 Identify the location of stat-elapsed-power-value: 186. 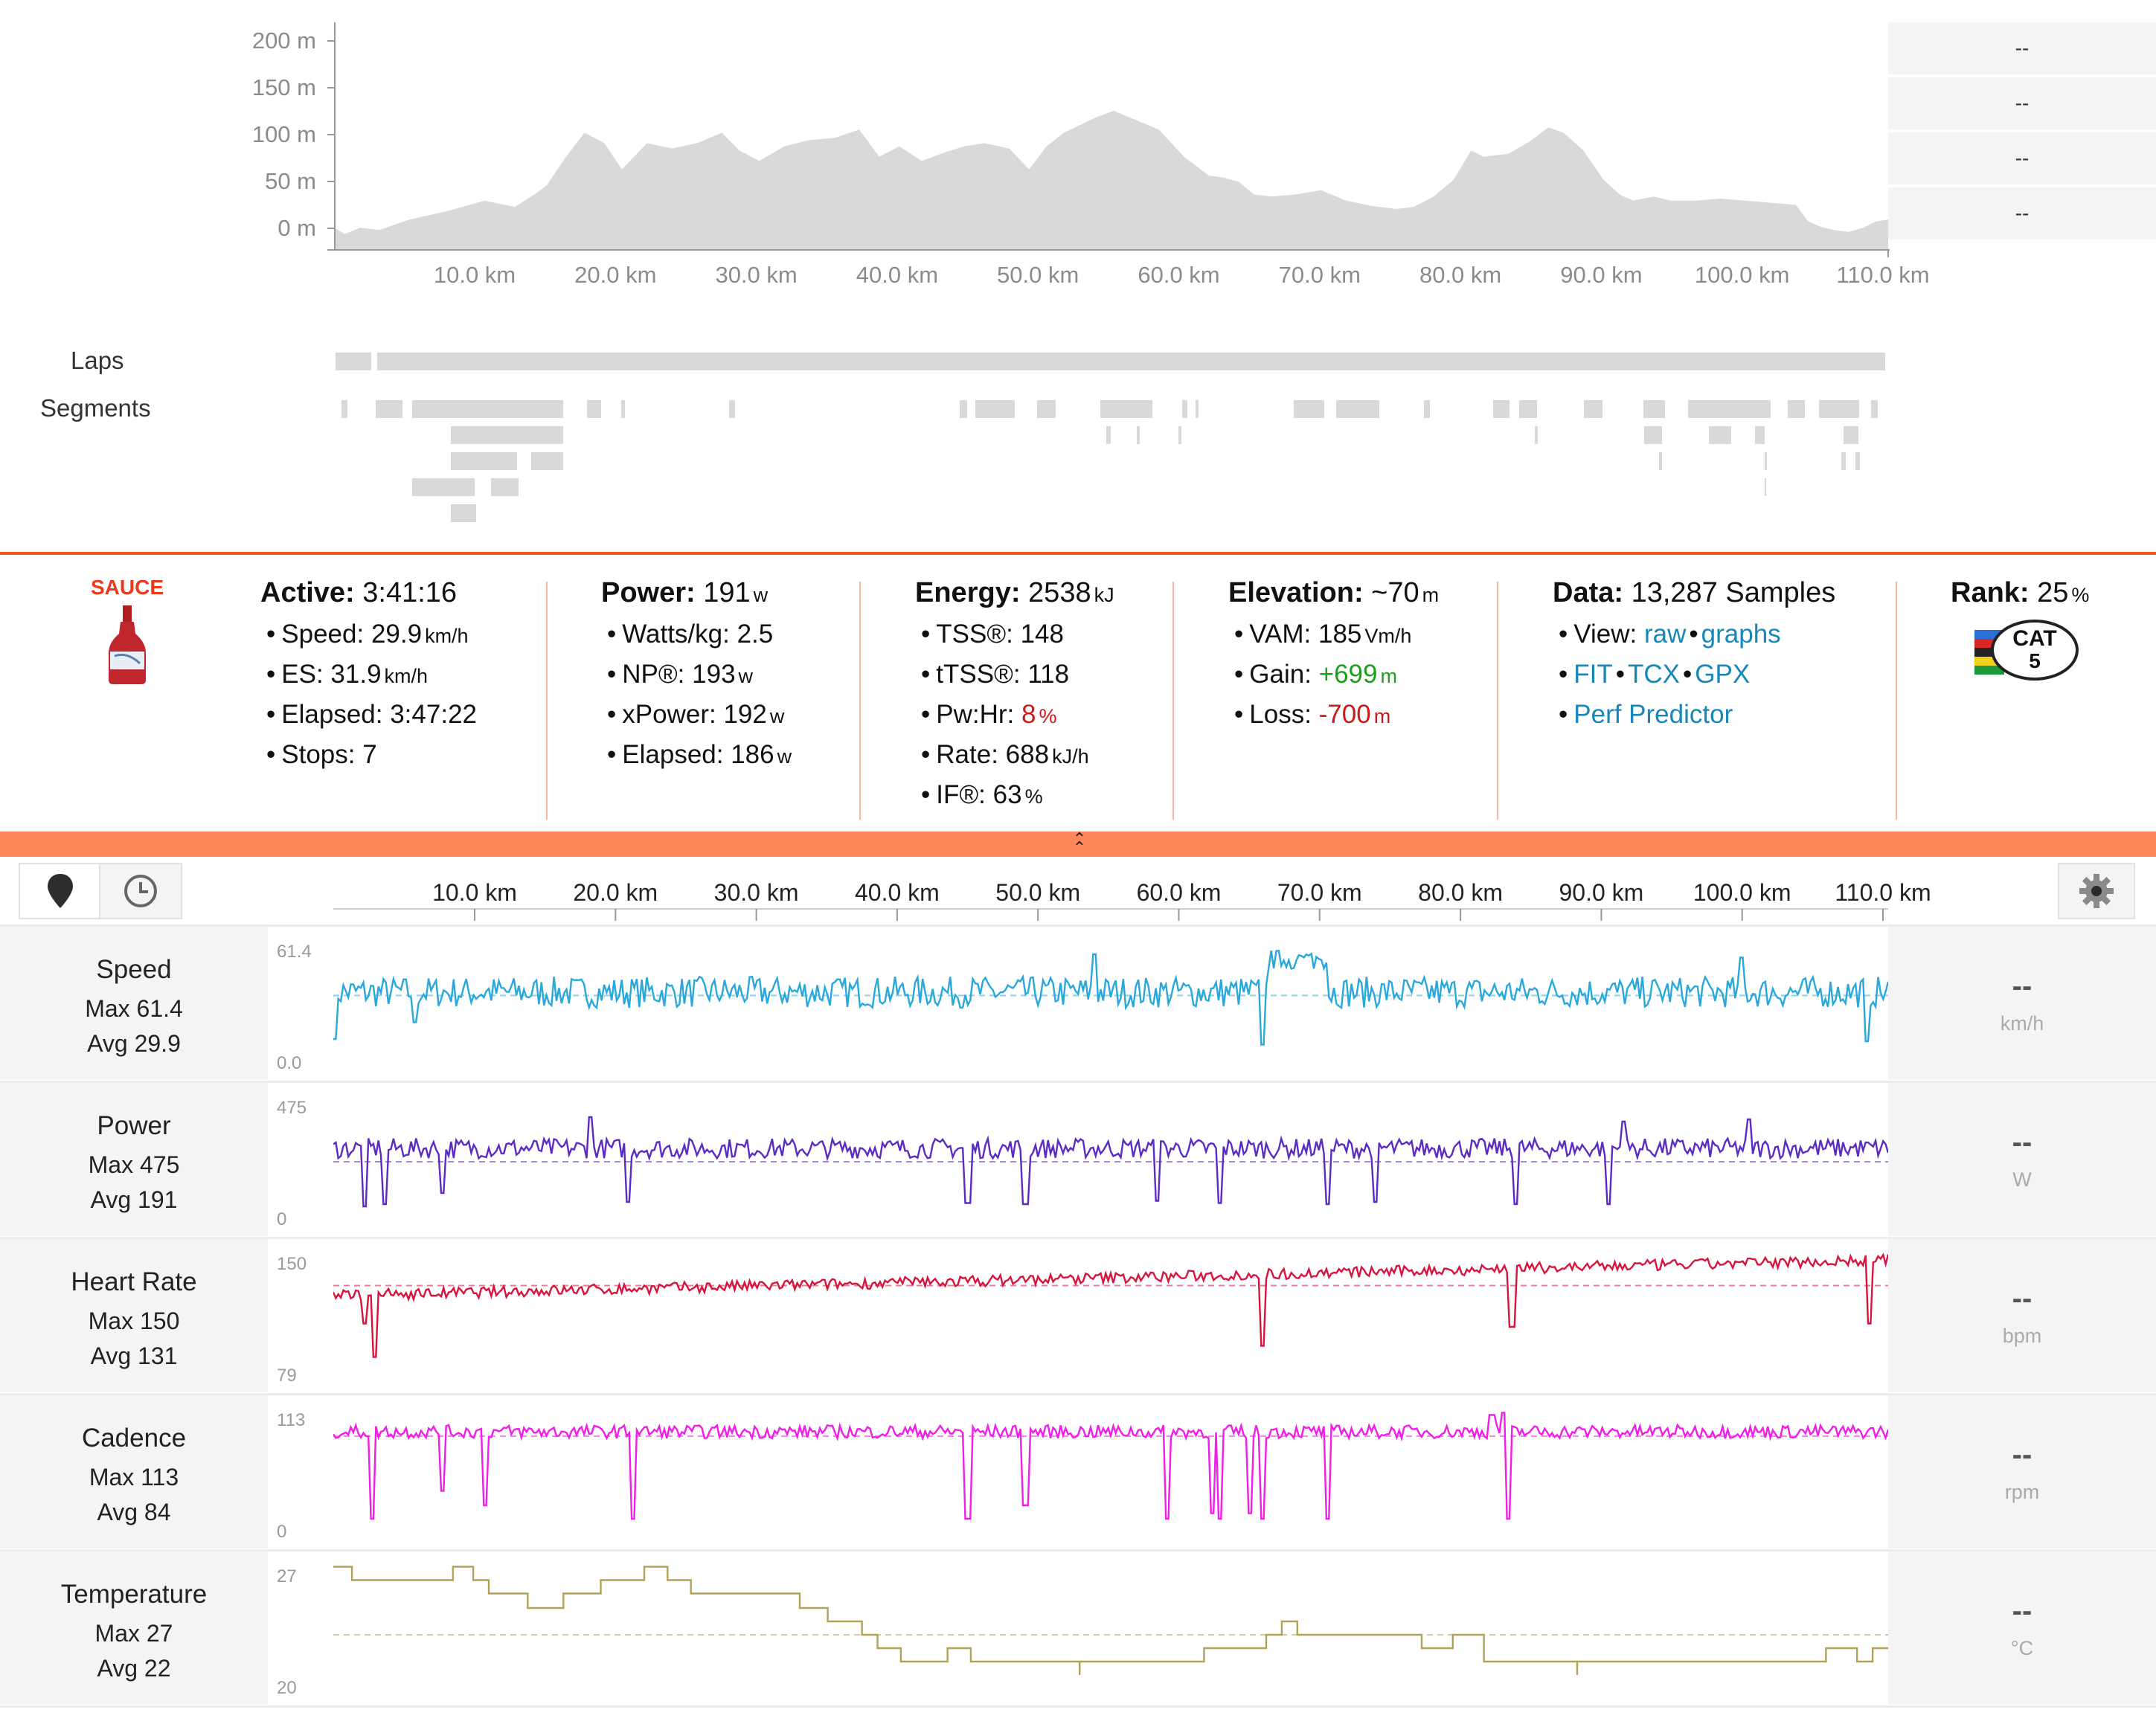
(752, 754).